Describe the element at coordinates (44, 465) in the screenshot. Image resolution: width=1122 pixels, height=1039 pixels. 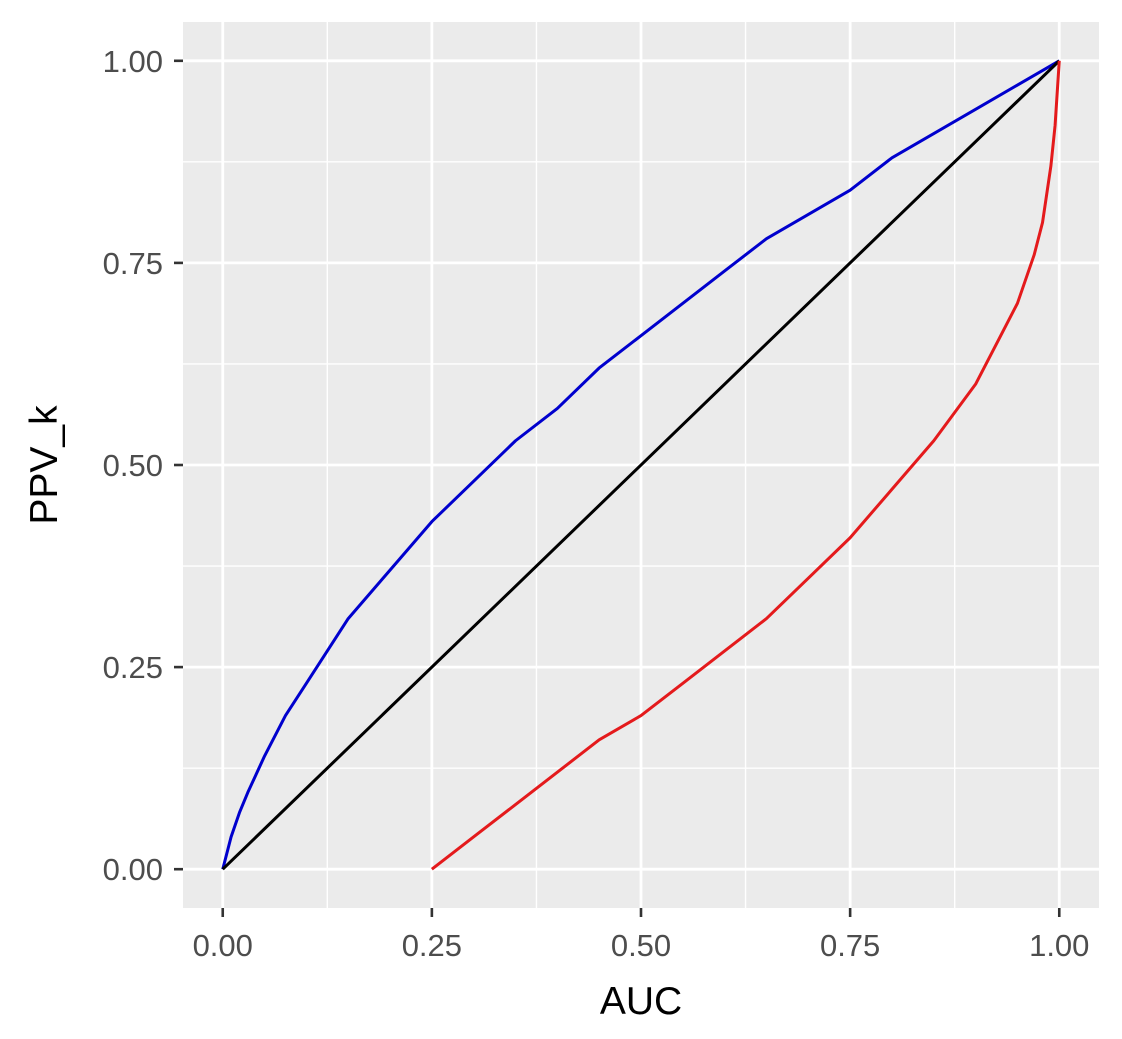
I see `y-axis-title: PPV_k` at that location.